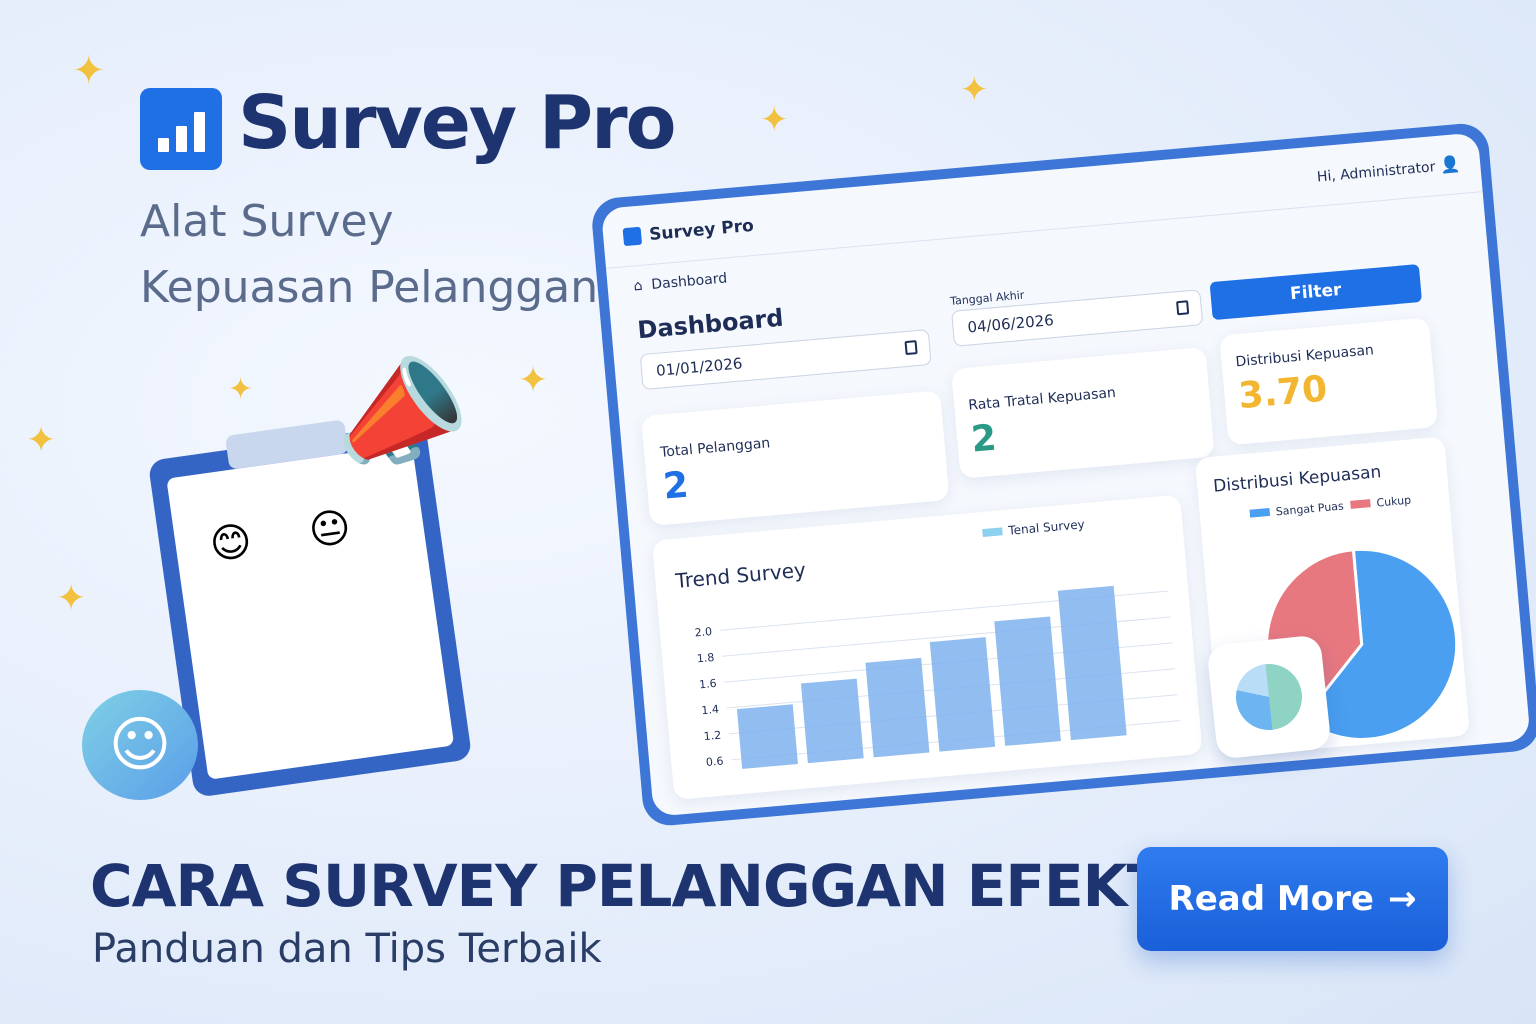 The image size is (1536, 1024). What do you see at coordinates (1292, 899) in the screenshot?
I see `read-more-button: Read More →` at bounding box center [1292, 899].